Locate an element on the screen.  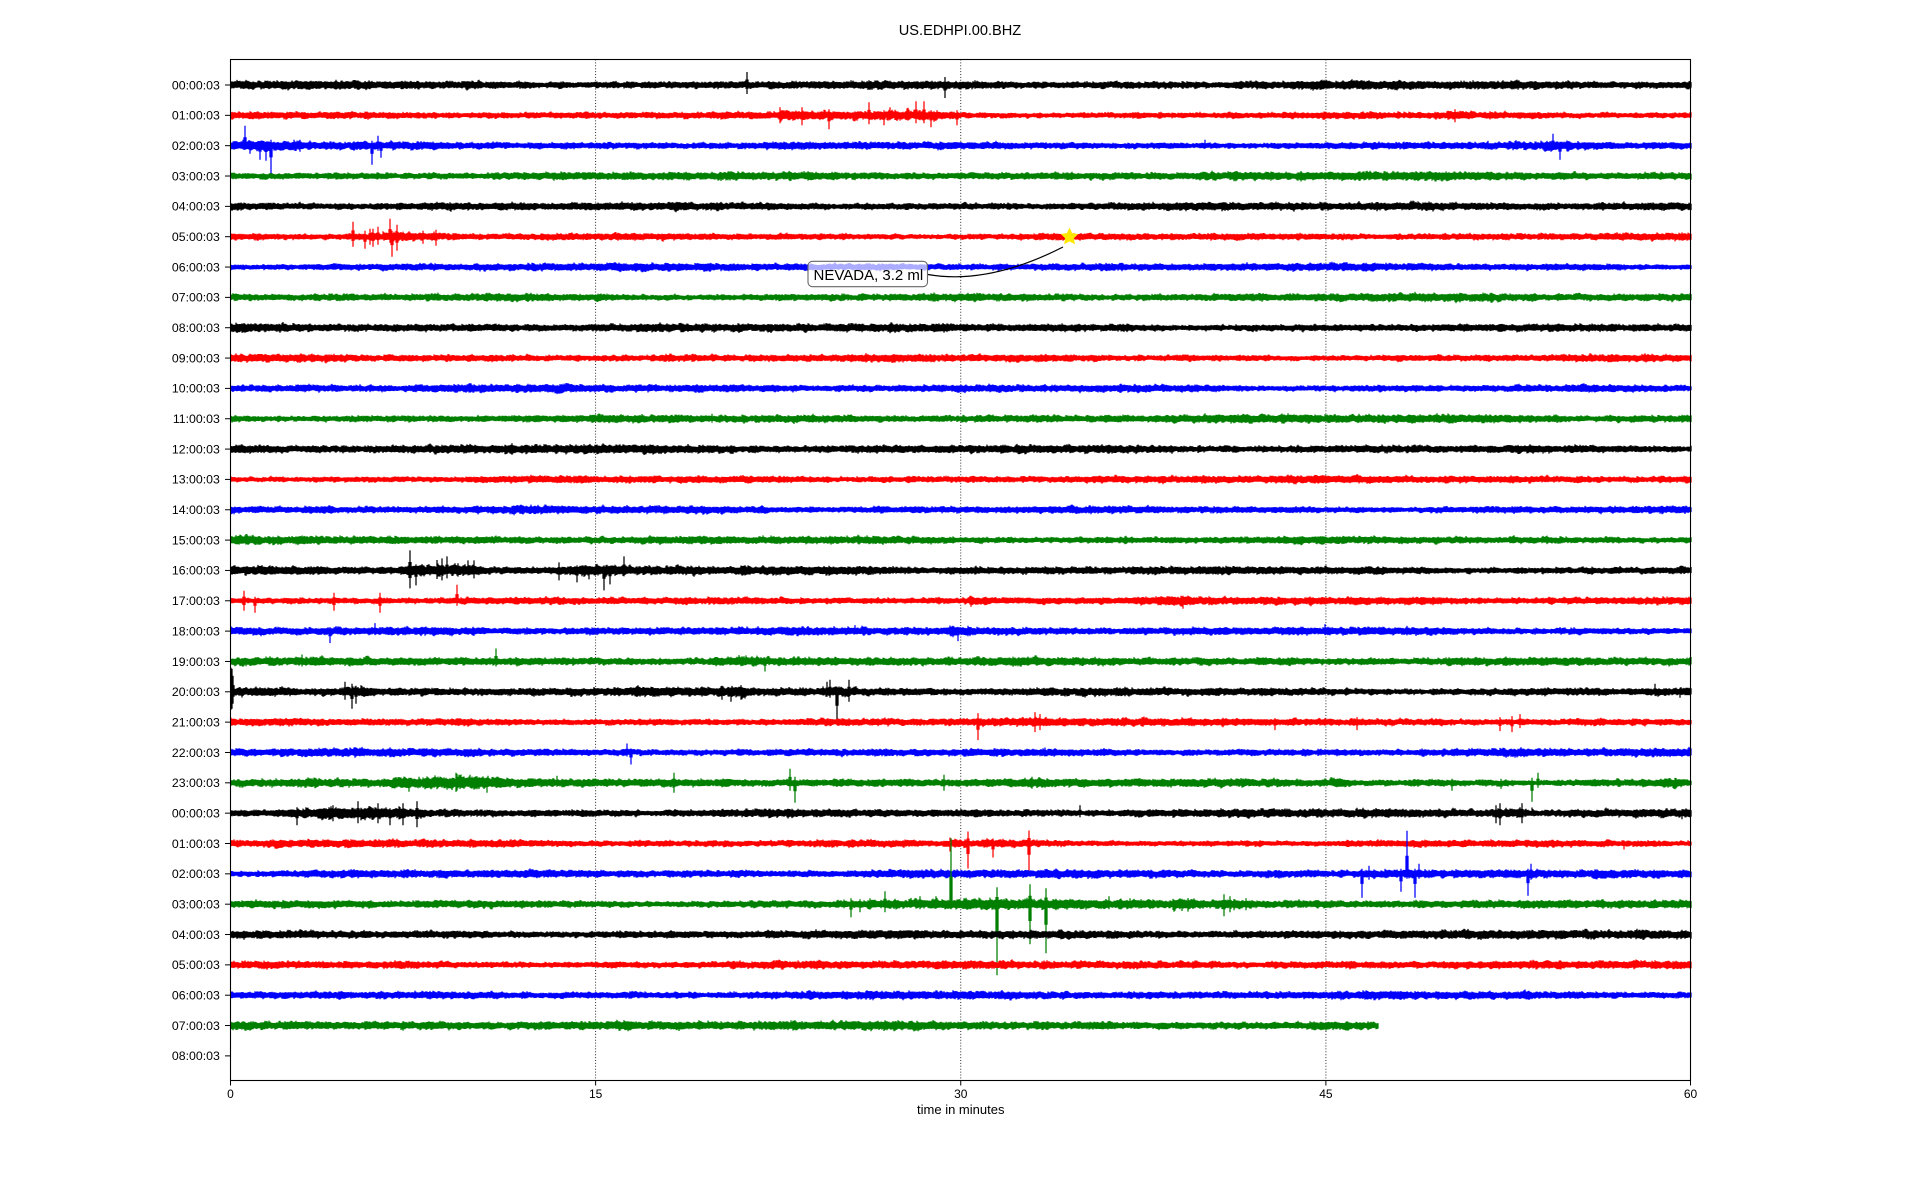
svg-text: 21:00:03 is located at coordinates (196, 722).